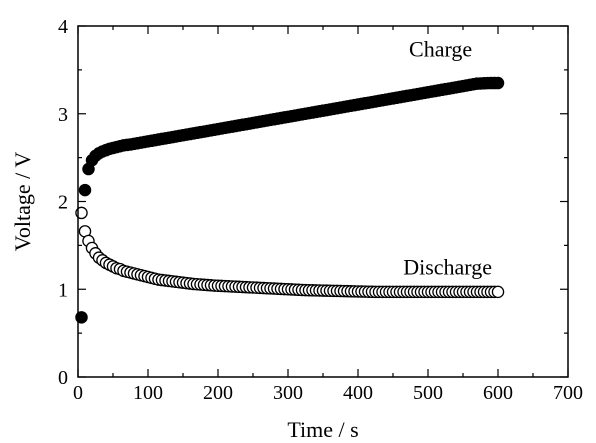  I want to click on data-point-discharge, so click(498, 292).